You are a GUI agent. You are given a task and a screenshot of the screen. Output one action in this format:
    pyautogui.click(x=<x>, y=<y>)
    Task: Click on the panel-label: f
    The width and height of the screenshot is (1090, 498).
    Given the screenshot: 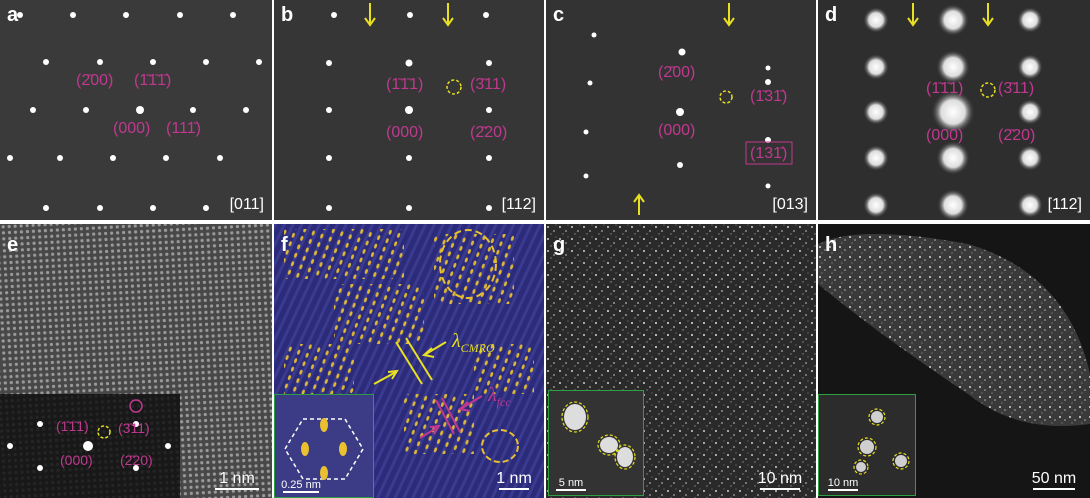 What is the action you would take?
    pyautogui.click(x=284, y=245)
    